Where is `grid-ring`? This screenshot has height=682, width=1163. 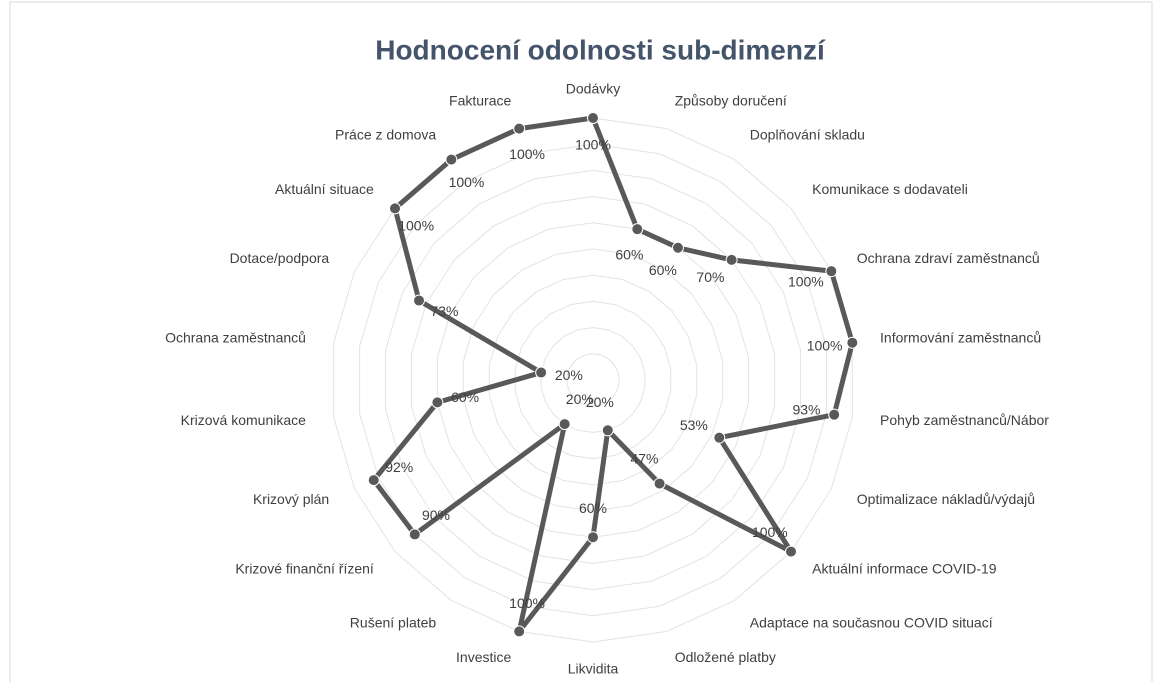 grid-ring is located at coordinates (593, 380).